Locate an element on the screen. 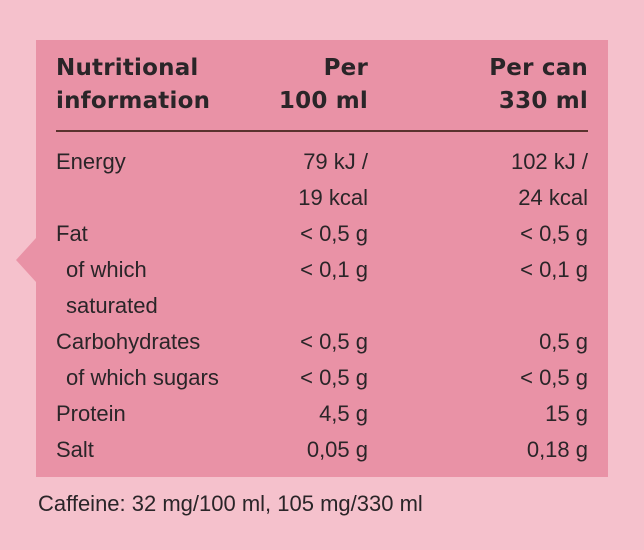 The width and height of the screenshot is (644, 550). row-label: of which sugars is located at coordinates (142, 377).